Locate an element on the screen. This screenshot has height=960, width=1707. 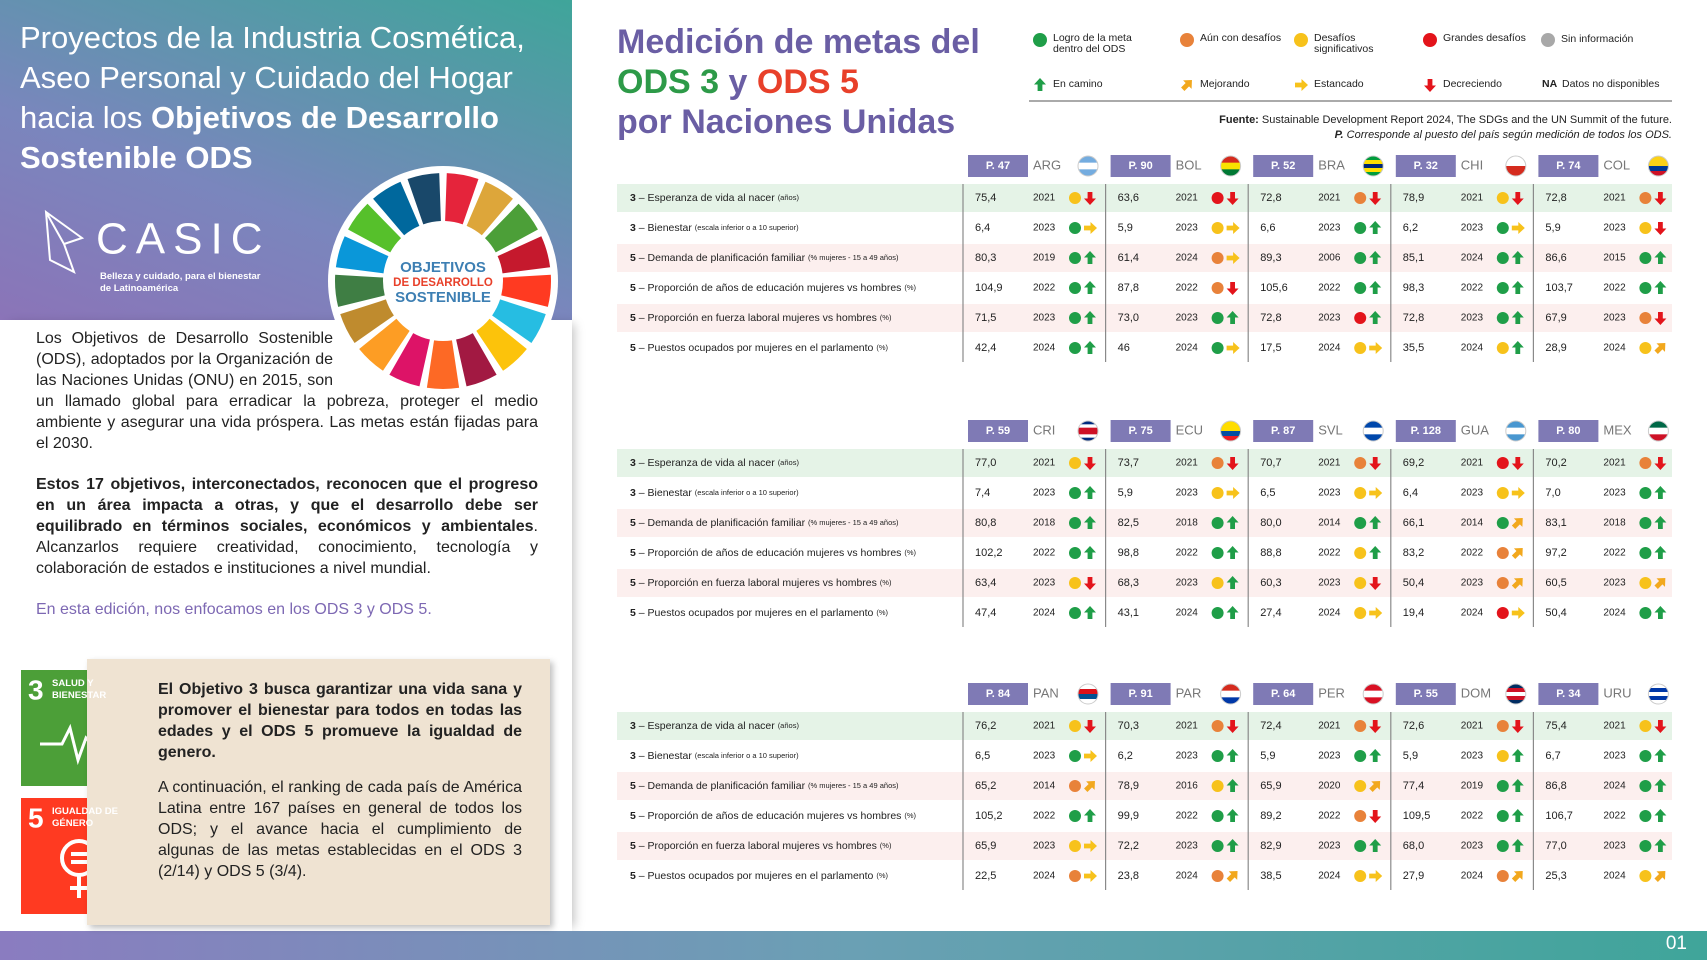
country-code: CRI is located at coordinates (1044, 429).